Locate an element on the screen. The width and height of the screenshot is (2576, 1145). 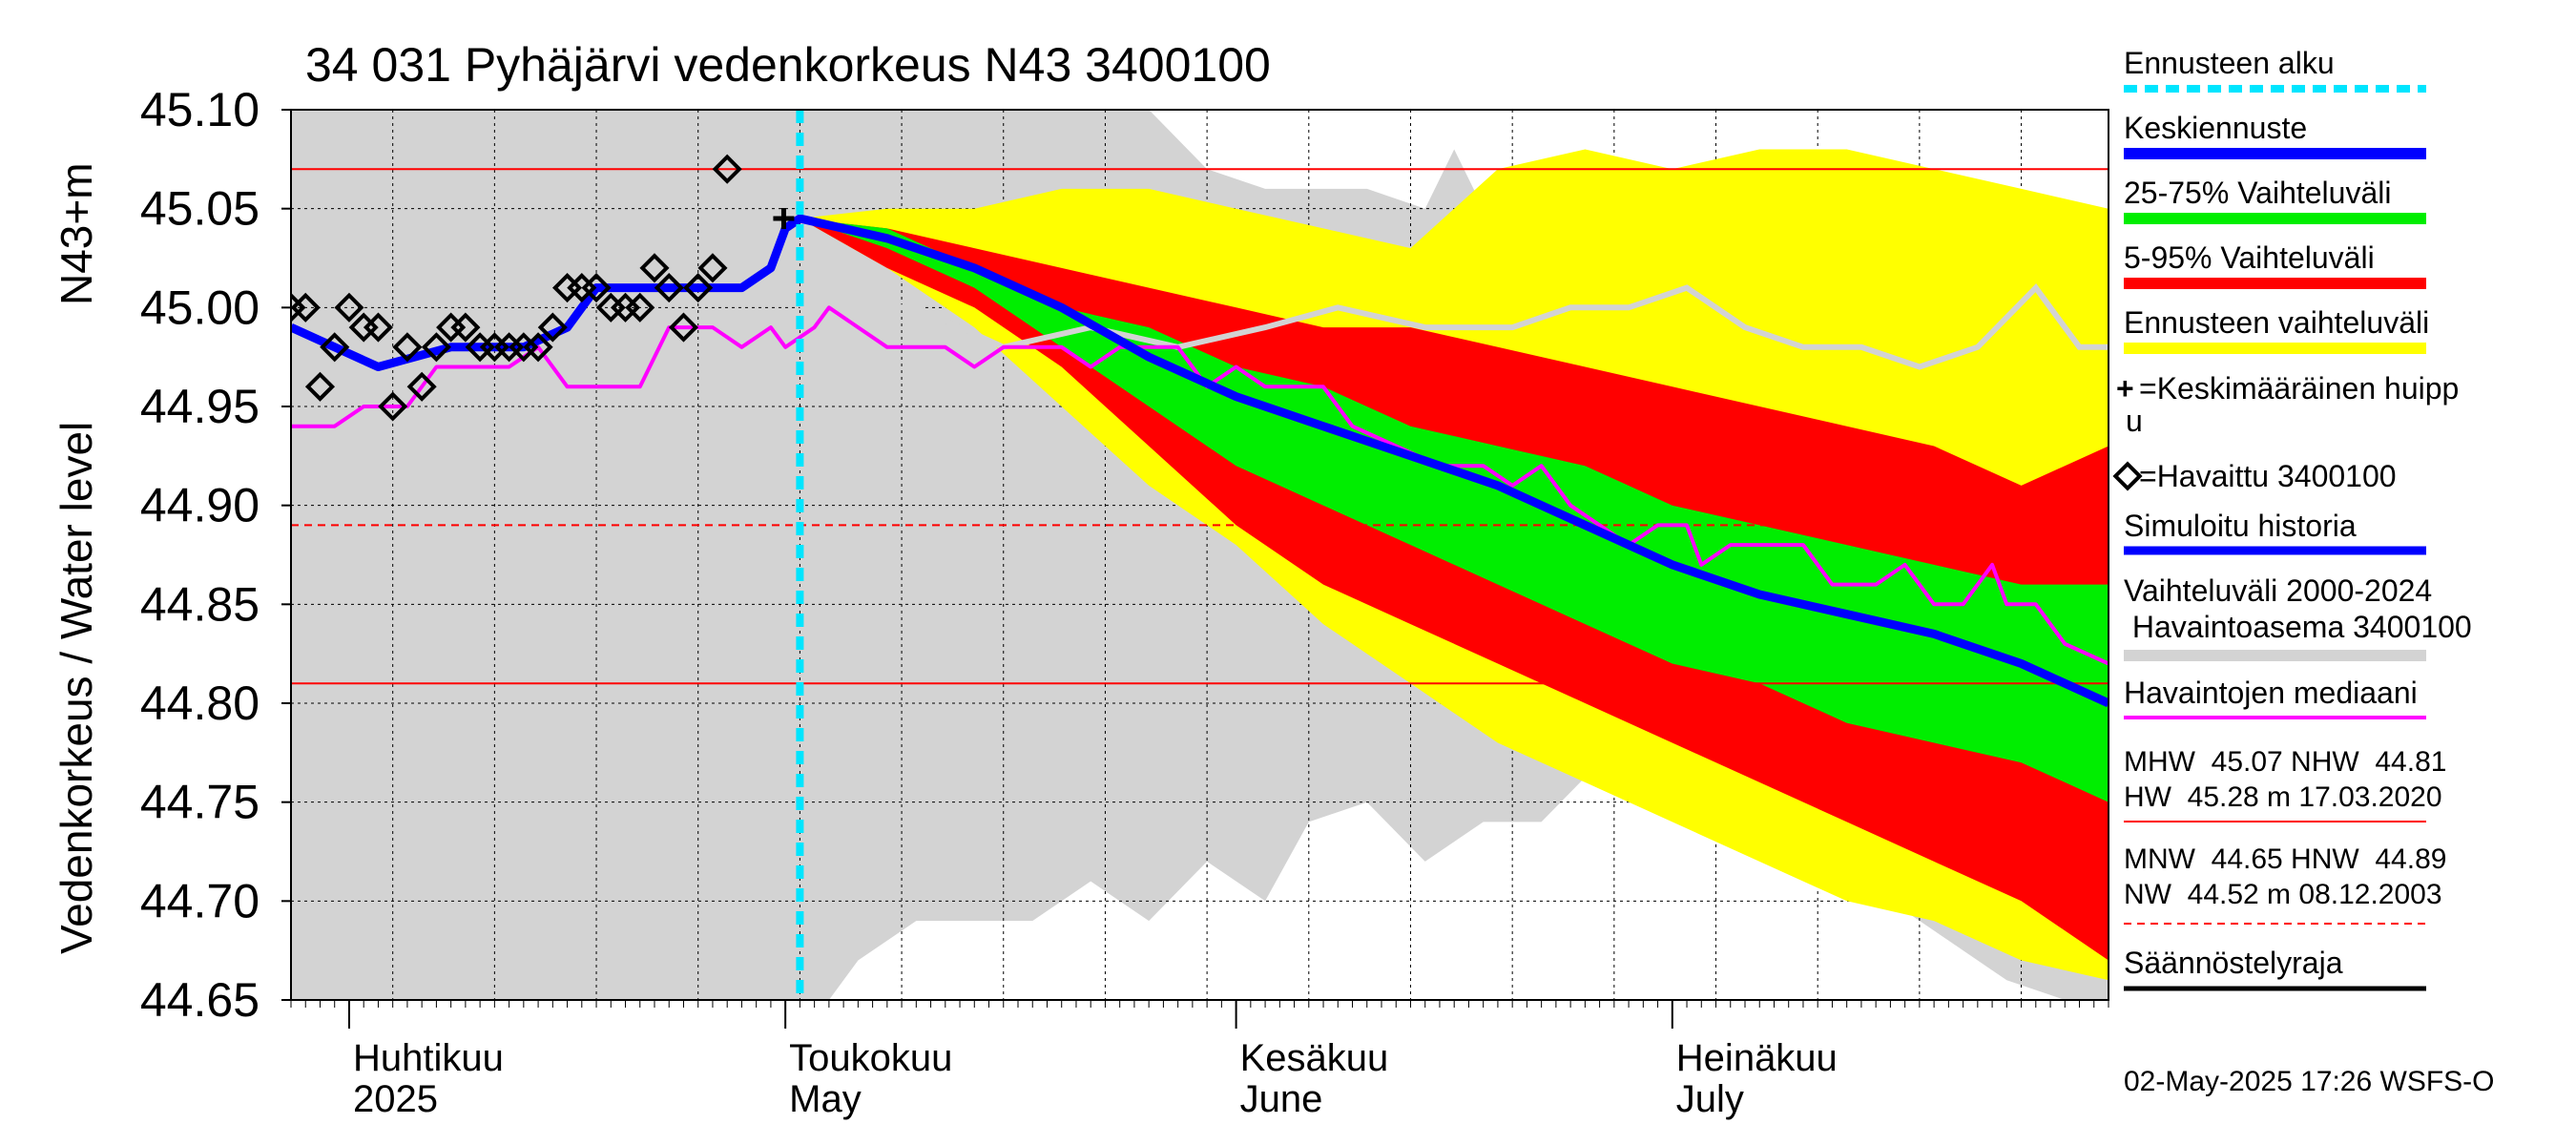
month-label: Kesäkuu is located at coordinates (1314, 1058).